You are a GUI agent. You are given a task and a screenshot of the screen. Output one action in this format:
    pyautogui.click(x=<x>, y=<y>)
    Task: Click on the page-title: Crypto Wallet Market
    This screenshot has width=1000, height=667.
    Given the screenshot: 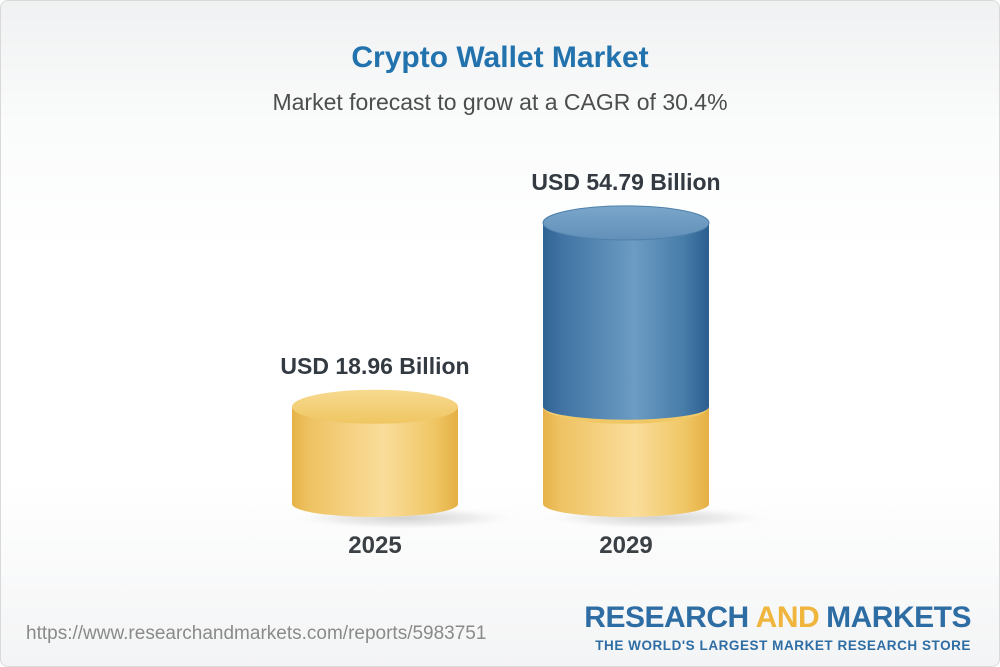 What is the action you would take?
    pyautogui.click(x=500, y=57)
    